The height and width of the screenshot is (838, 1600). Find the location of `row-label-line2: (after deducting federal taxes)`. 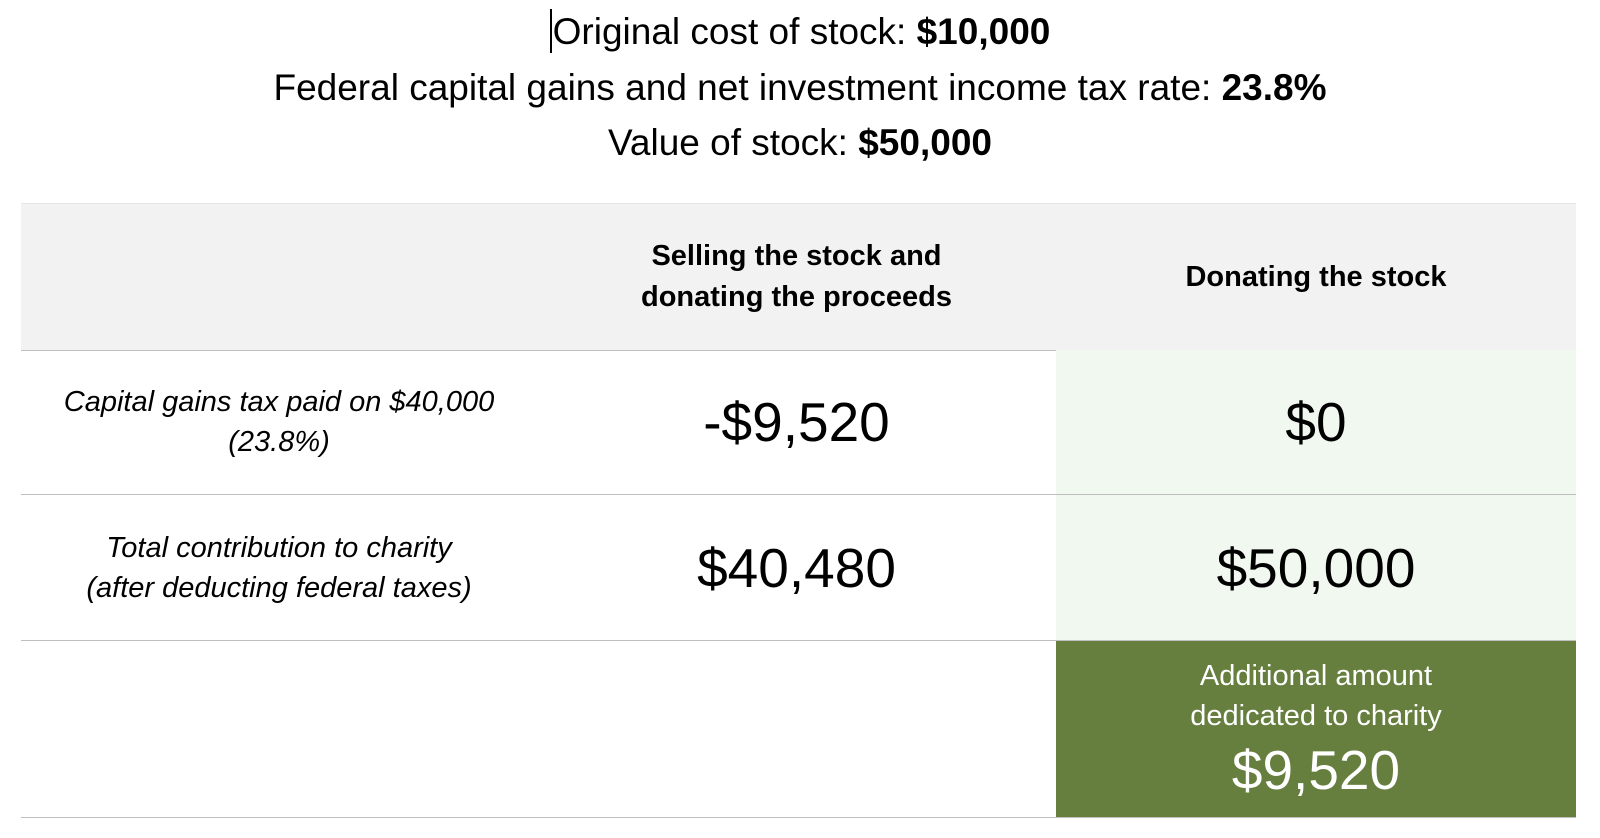

row-label-line2: (after deducting federal taxes) is located at coordinates (279, 587).